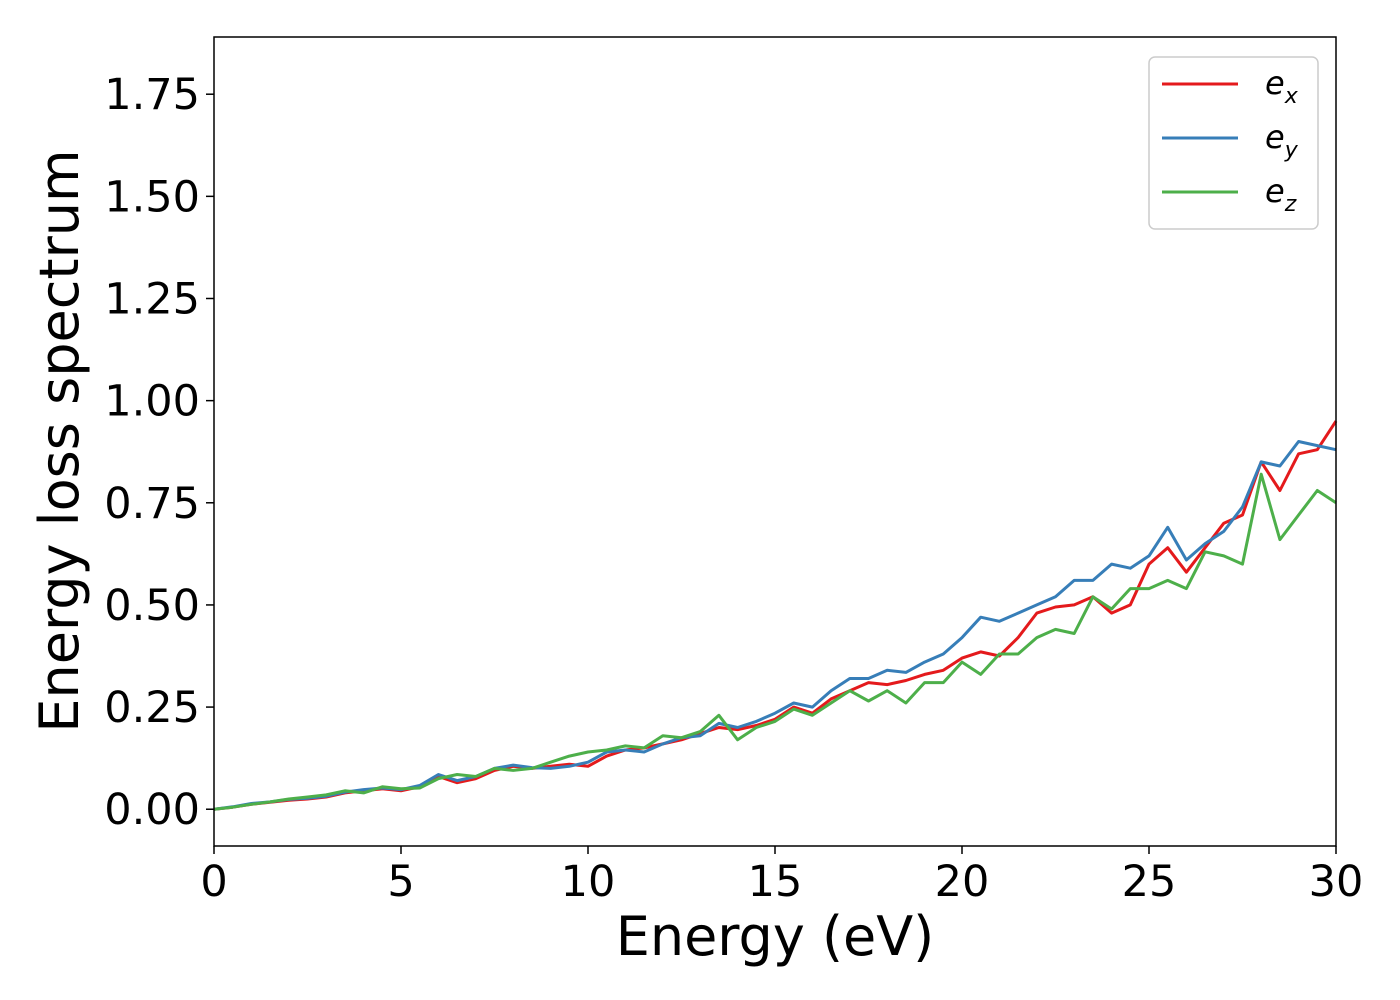 This screenshot has width=1400, height=1000. Describe the element at coordinates (775, 936) in the screenshot. I see `x-axis-label: Energy (eV)` at that location.